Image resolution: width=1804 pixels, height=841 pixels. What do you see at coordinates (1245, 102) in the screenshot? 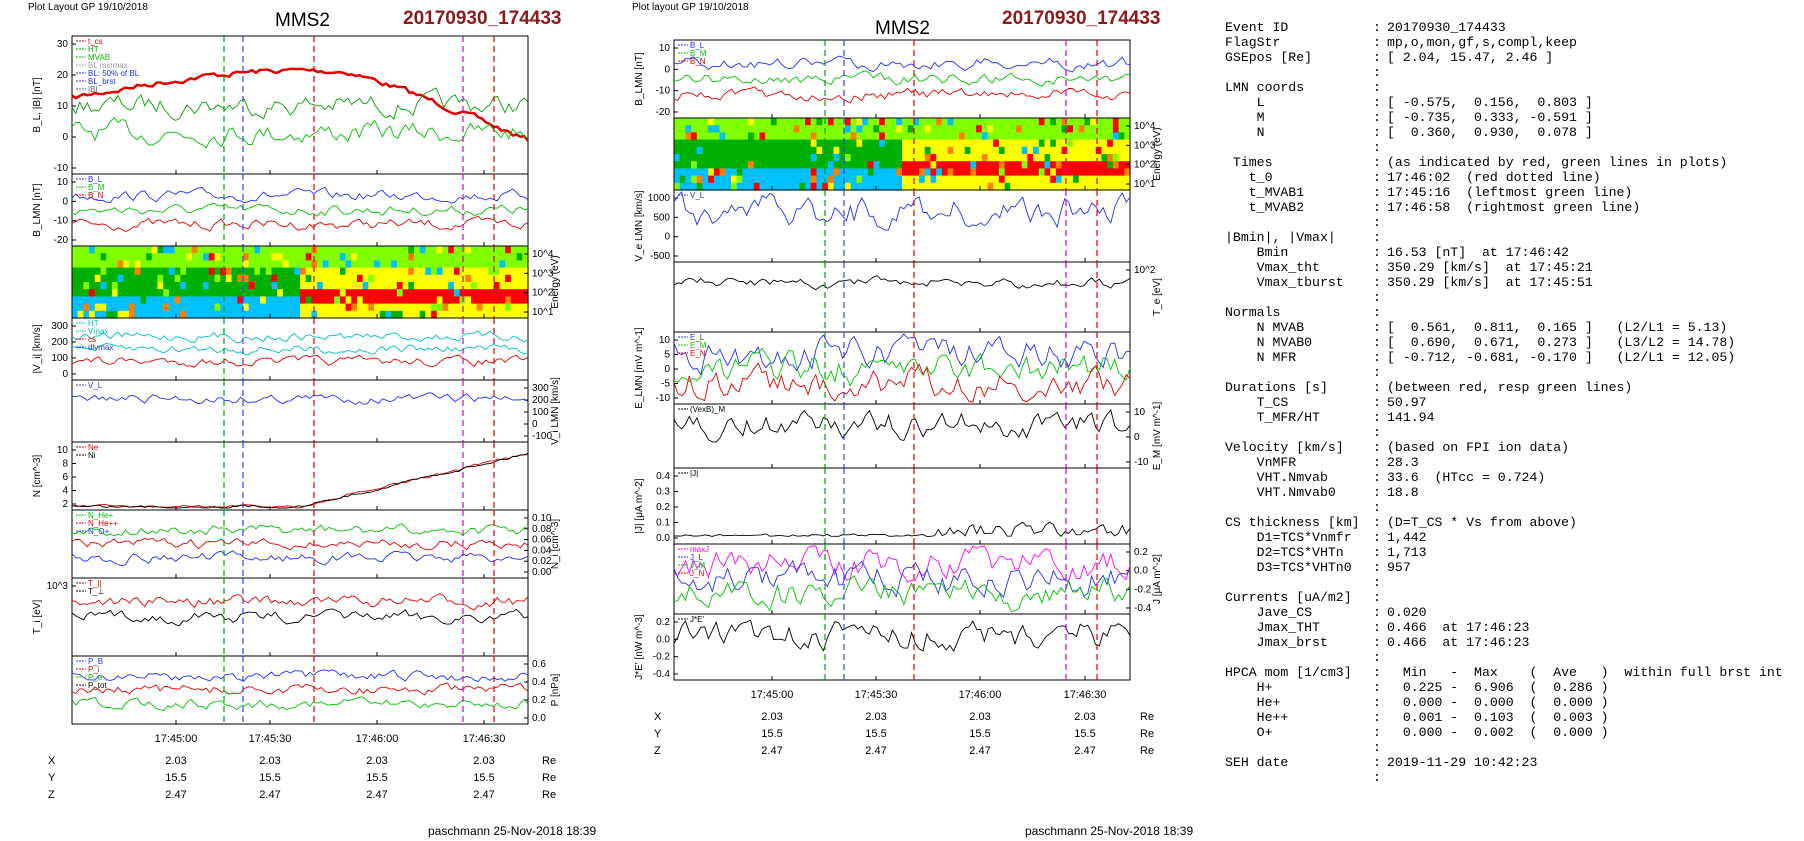
I see `summary-key: L` at bounding box center [1245, 102].